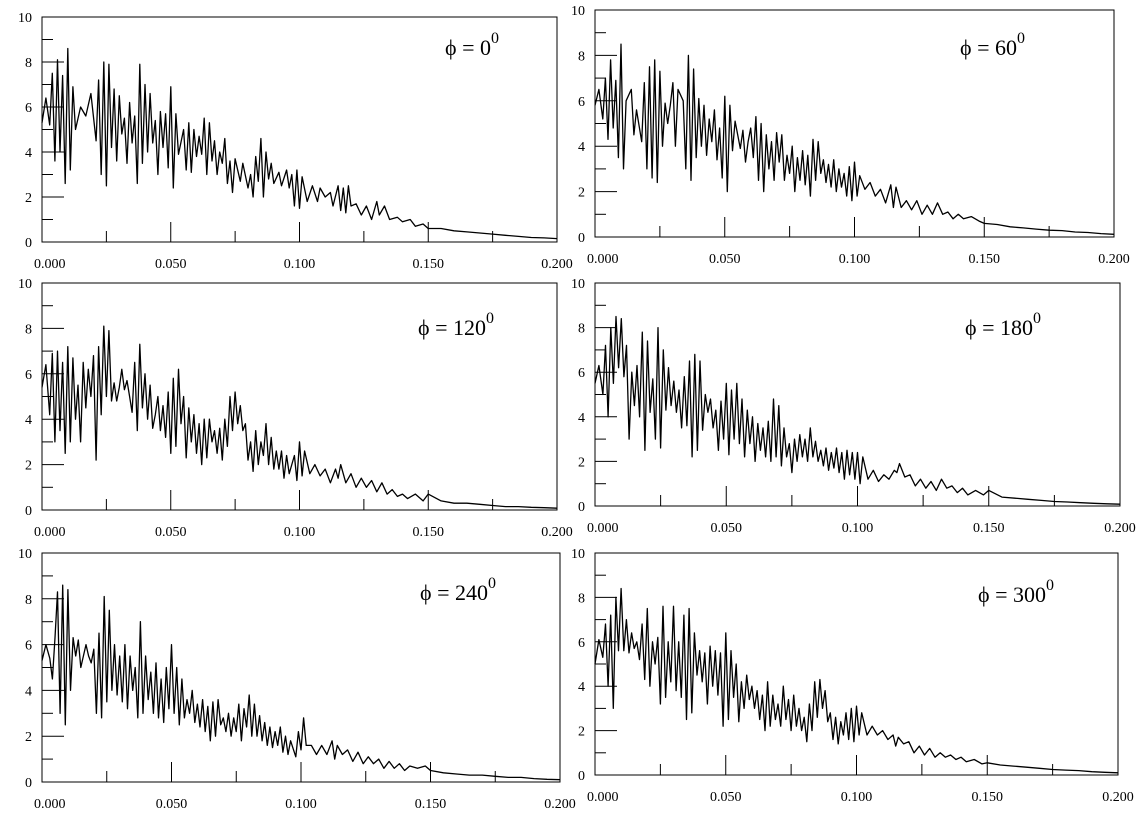 The image size is (1148, 826). What do you see at coordinates (472, 45) in the screenshot?
I see `phi-annotation: ϕ = 00` at bounding box center [472, 45].